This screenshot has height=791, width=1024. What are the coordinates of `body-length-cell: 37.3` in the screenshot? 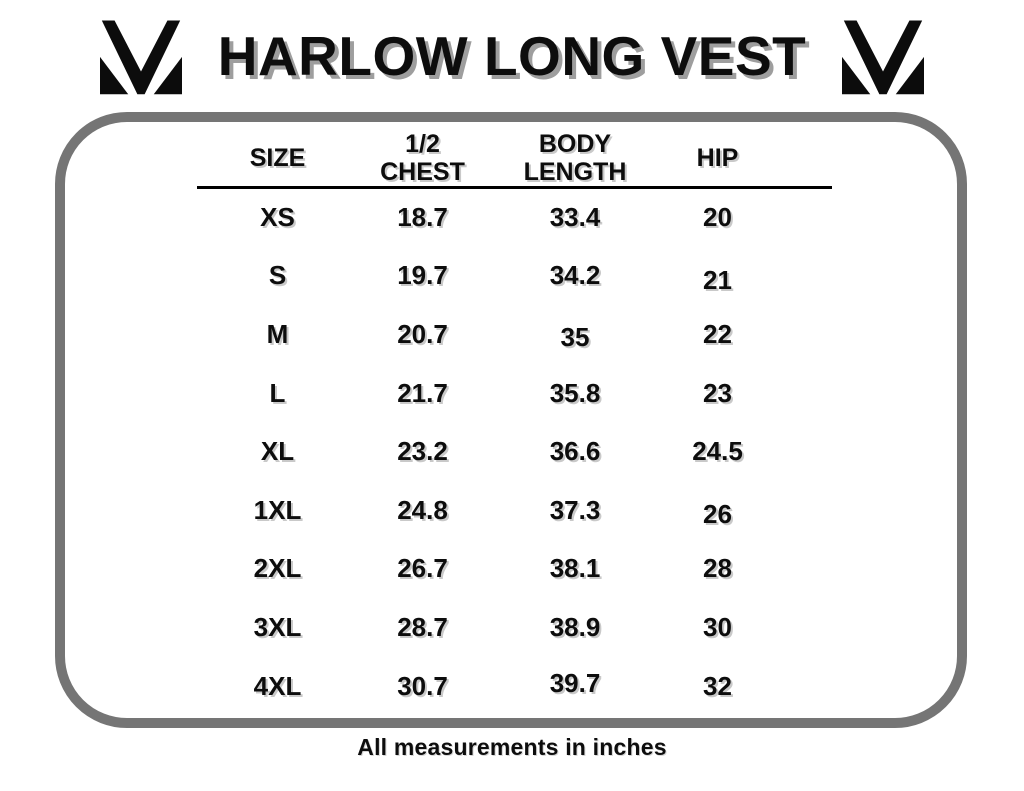 It's located at (575, 509).